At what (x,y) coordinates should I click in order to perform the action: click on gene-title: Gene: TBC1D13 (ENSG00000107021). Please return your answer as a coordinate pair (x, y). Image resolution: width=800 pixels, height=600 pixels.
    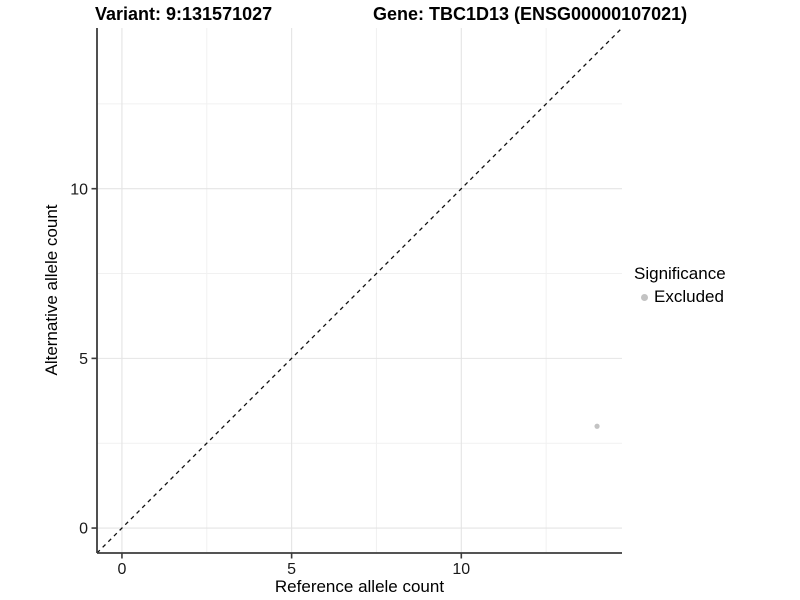
    Looking at the image, I should click on (530, 14).